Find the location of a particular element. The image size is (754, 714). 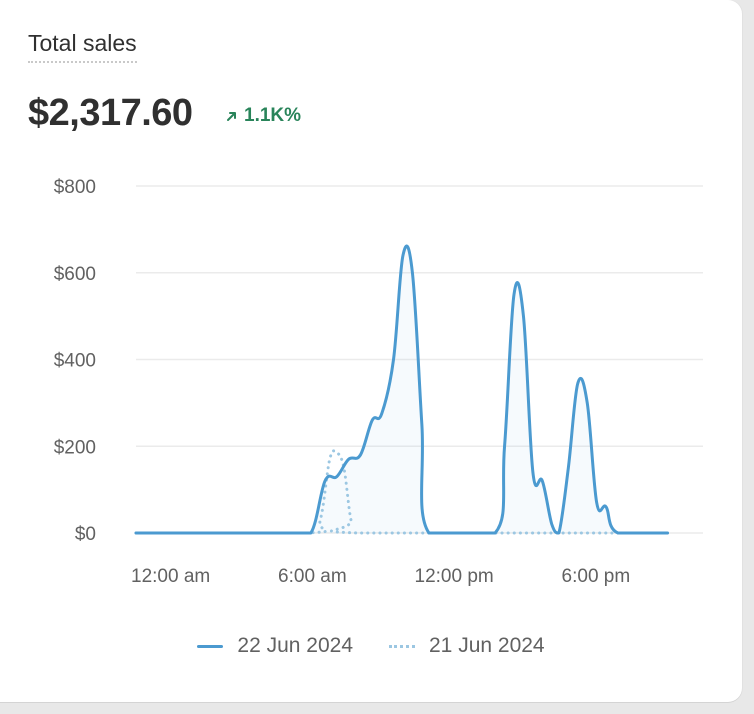

y-axis: $800 $600 $400 $200 $0 is located at coordinates (75, 361).